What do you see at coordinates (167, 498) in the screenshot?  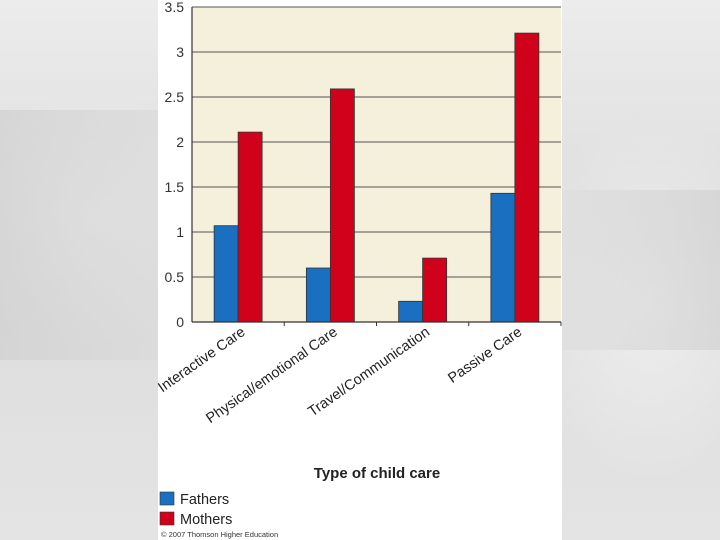 I see `legend-swatch-fathers` at bounding box center [167, 498].